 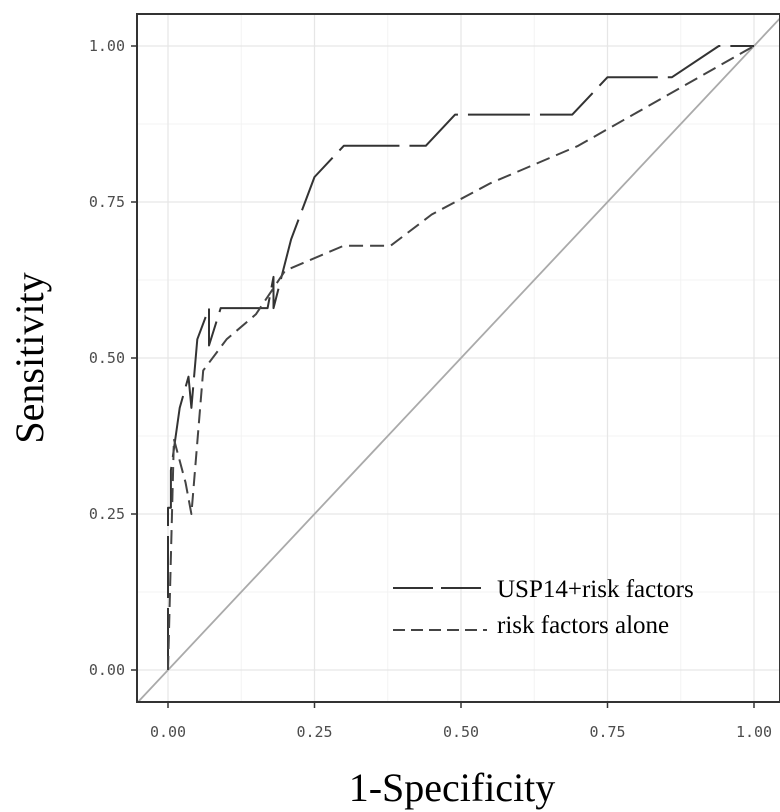 What do you see at coordinates (314, 732) in the screenshot?
I see `x-tick-label: 0.25` at bounding box center [314, 732].